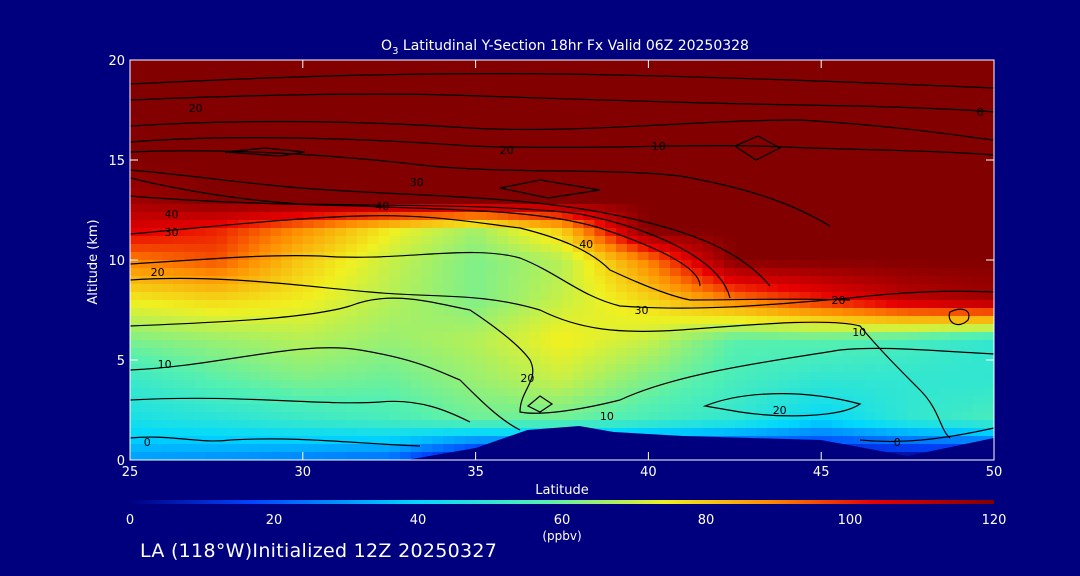 This screenshot has height=576, width=1080. What do you see at coordinates (562, 490) in the screenshot?
I see `x-axis-label: Latitude` at bounding box center [562, 490].